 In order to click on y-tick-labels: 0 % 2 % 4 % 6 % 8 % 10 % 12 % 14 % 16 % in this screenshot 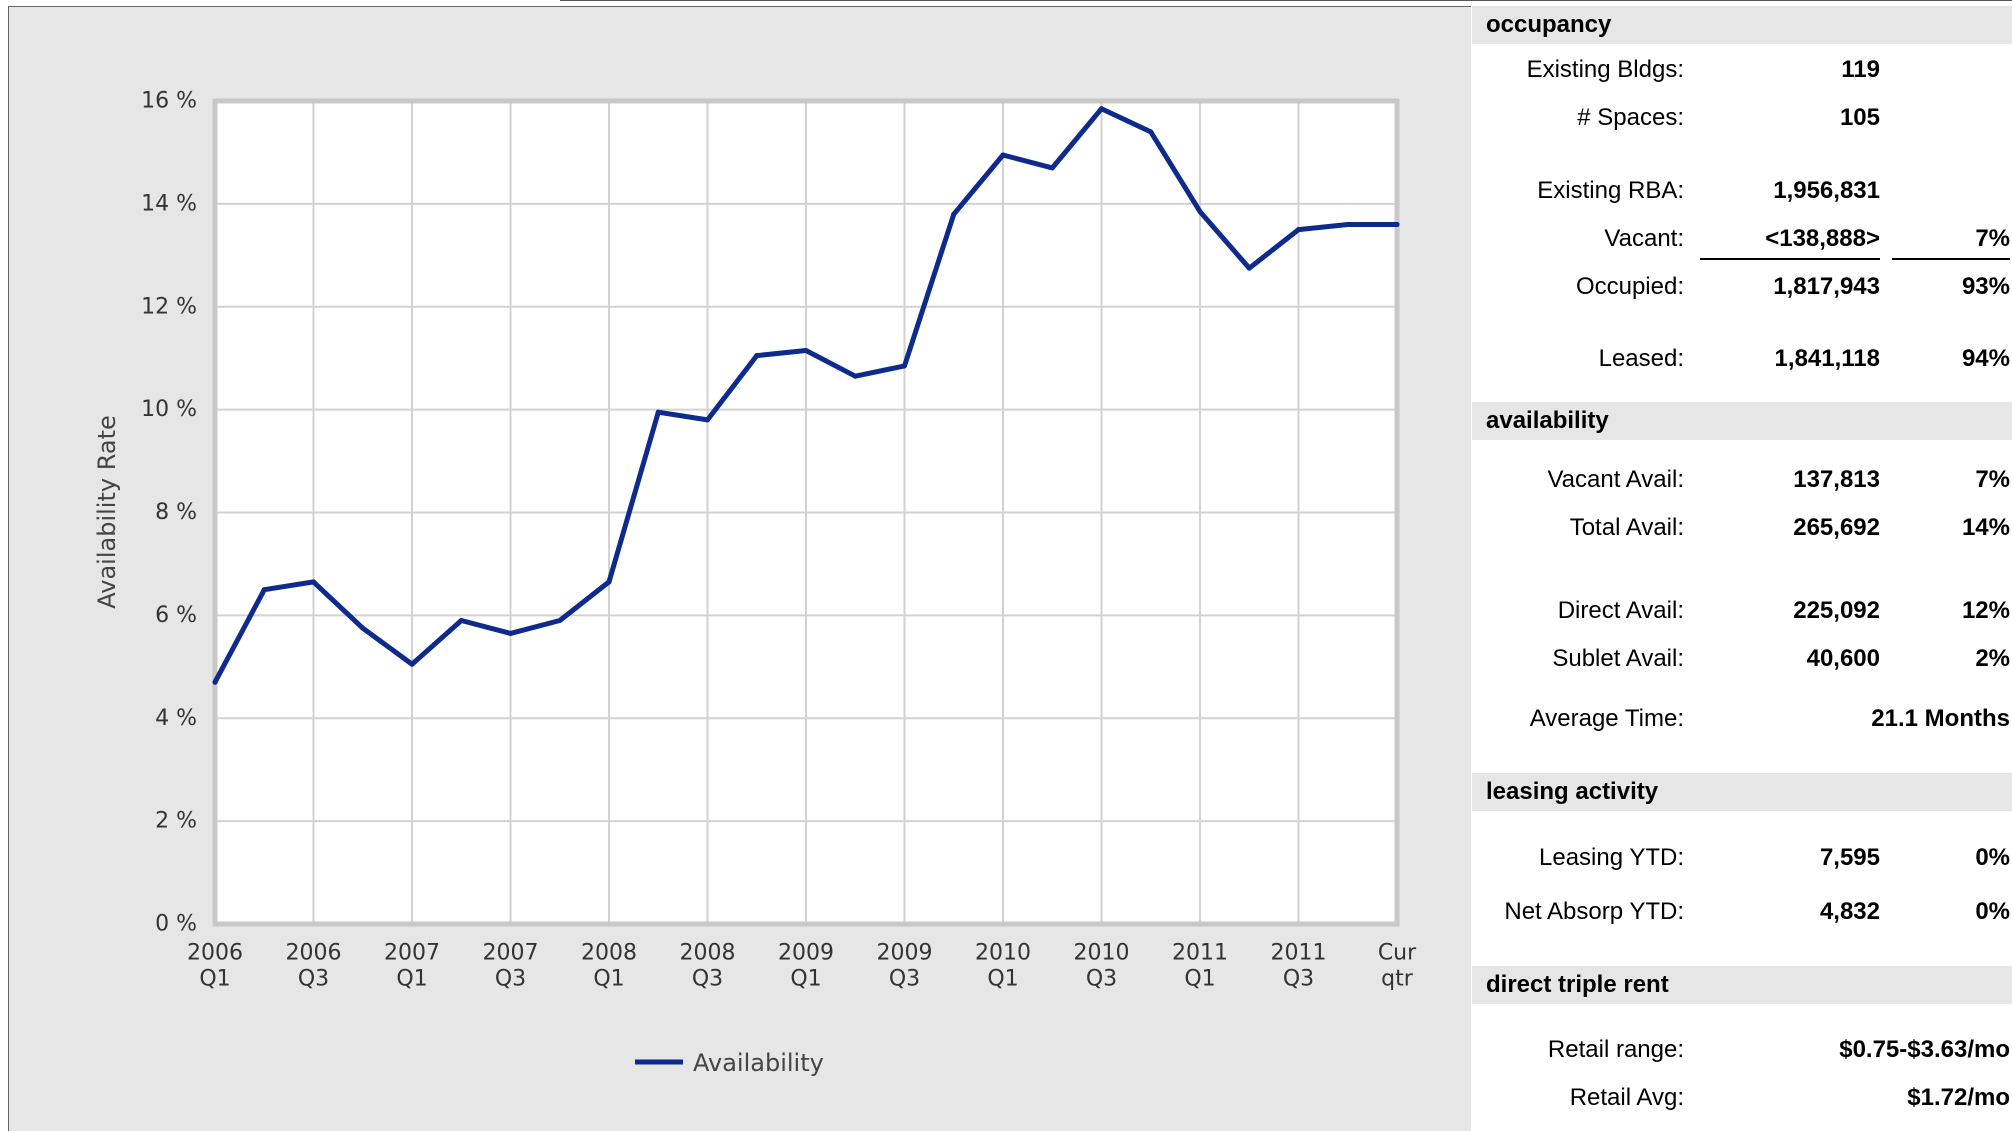, I will do `click(169, 513)`.